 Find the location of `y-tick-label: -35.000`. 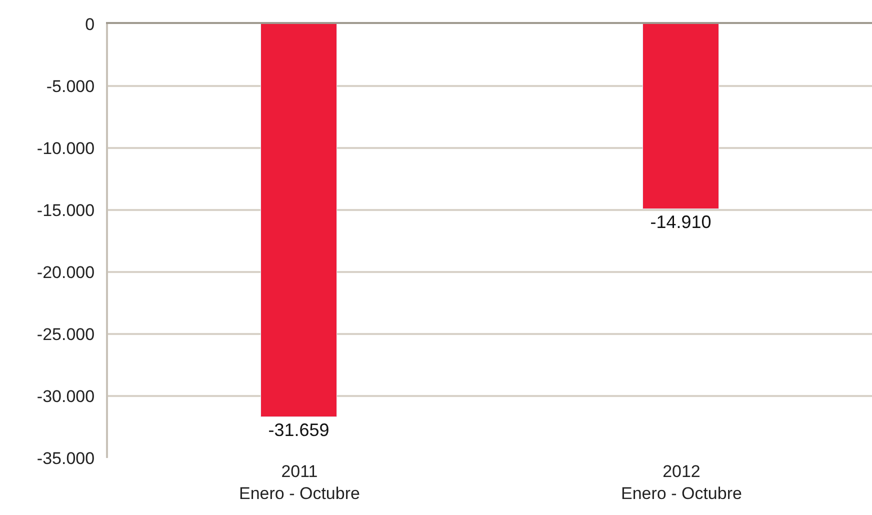

y-tick-label: -35.000 is located at coordinates (65, 458).